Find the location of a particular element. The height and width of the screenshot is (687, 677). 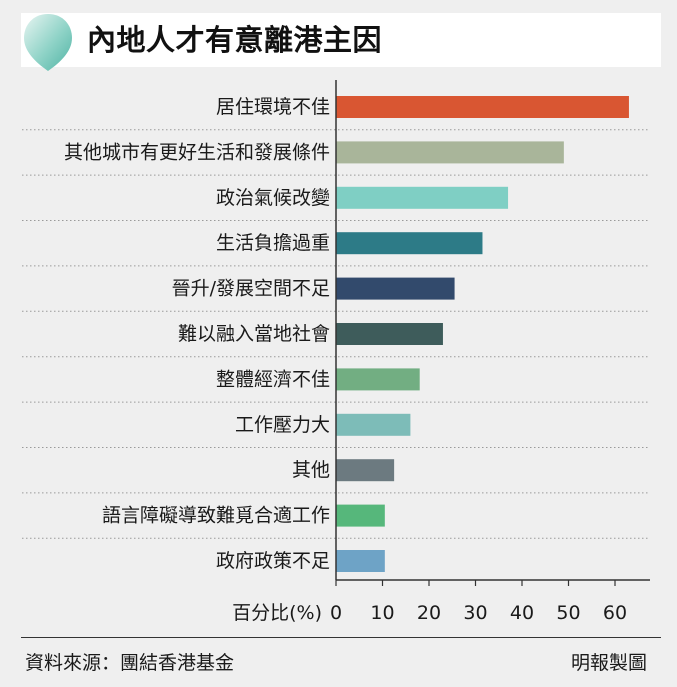

credit-text: 明報製圖 is located at coordinates (608, 663).